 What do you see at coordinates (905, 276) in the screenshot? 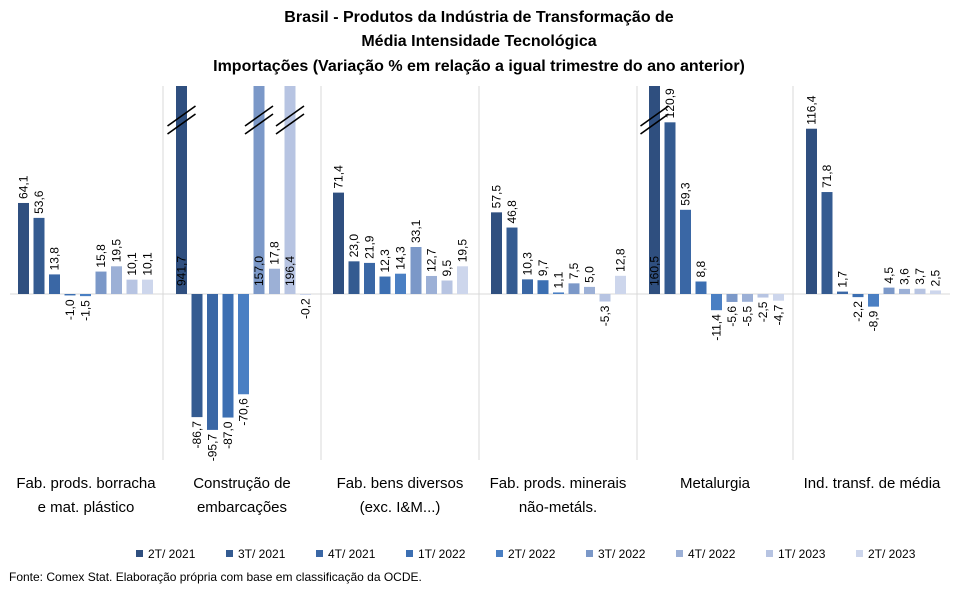
I see `value-label-5-6: 3,6` at bounding box center [905, 276].